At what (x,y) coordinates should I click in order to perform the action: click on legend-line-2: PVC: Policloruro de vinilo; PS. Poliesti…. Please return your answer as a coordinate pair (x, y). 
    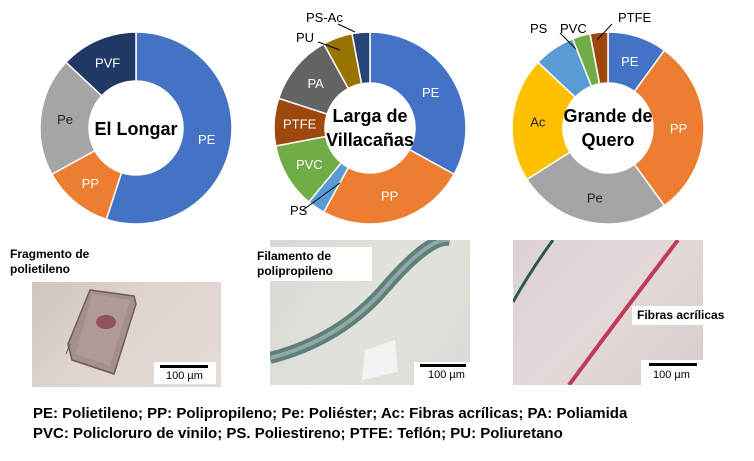
    Looking at the image, I should click on (298, 433).